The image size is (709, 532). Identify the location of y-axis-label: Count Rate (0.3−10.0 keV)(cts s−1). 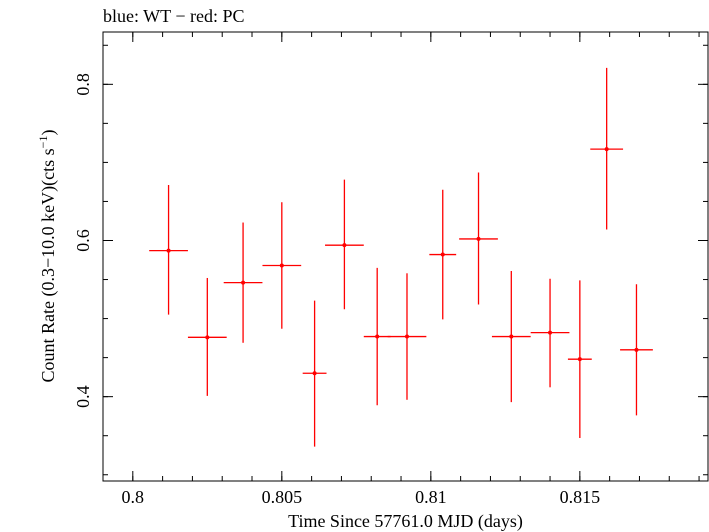
(47, 256).